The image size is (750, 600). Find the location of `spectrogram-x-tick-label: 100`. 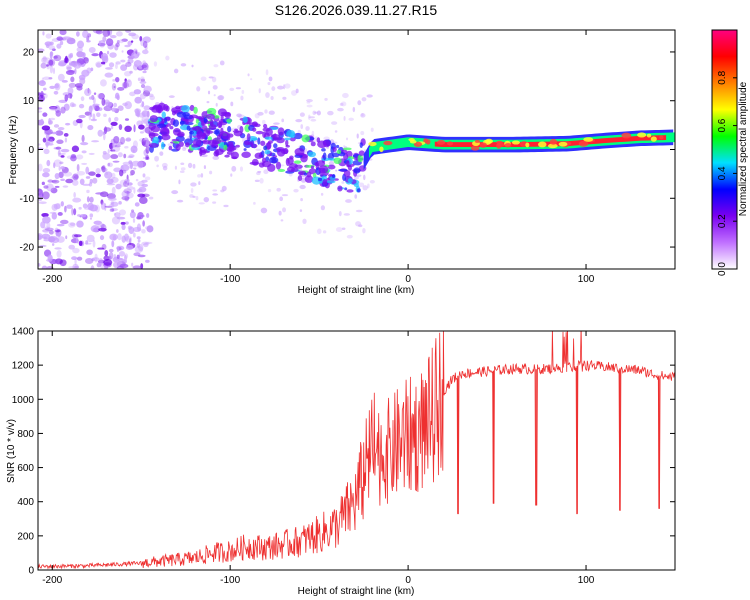

spectrogram-x-tick-label: 100 is located at coordinates (586, 279).